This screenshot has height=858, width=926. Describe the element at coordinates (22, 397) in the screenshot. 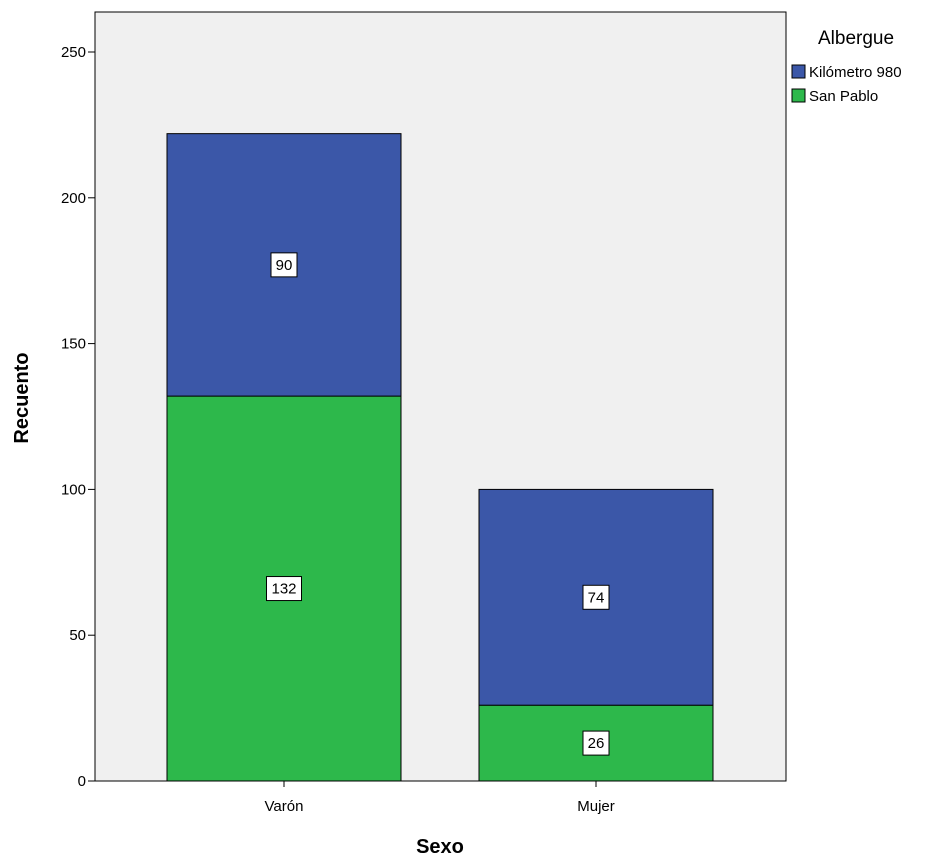

I see `y-axis-title: Recuento` at that location.